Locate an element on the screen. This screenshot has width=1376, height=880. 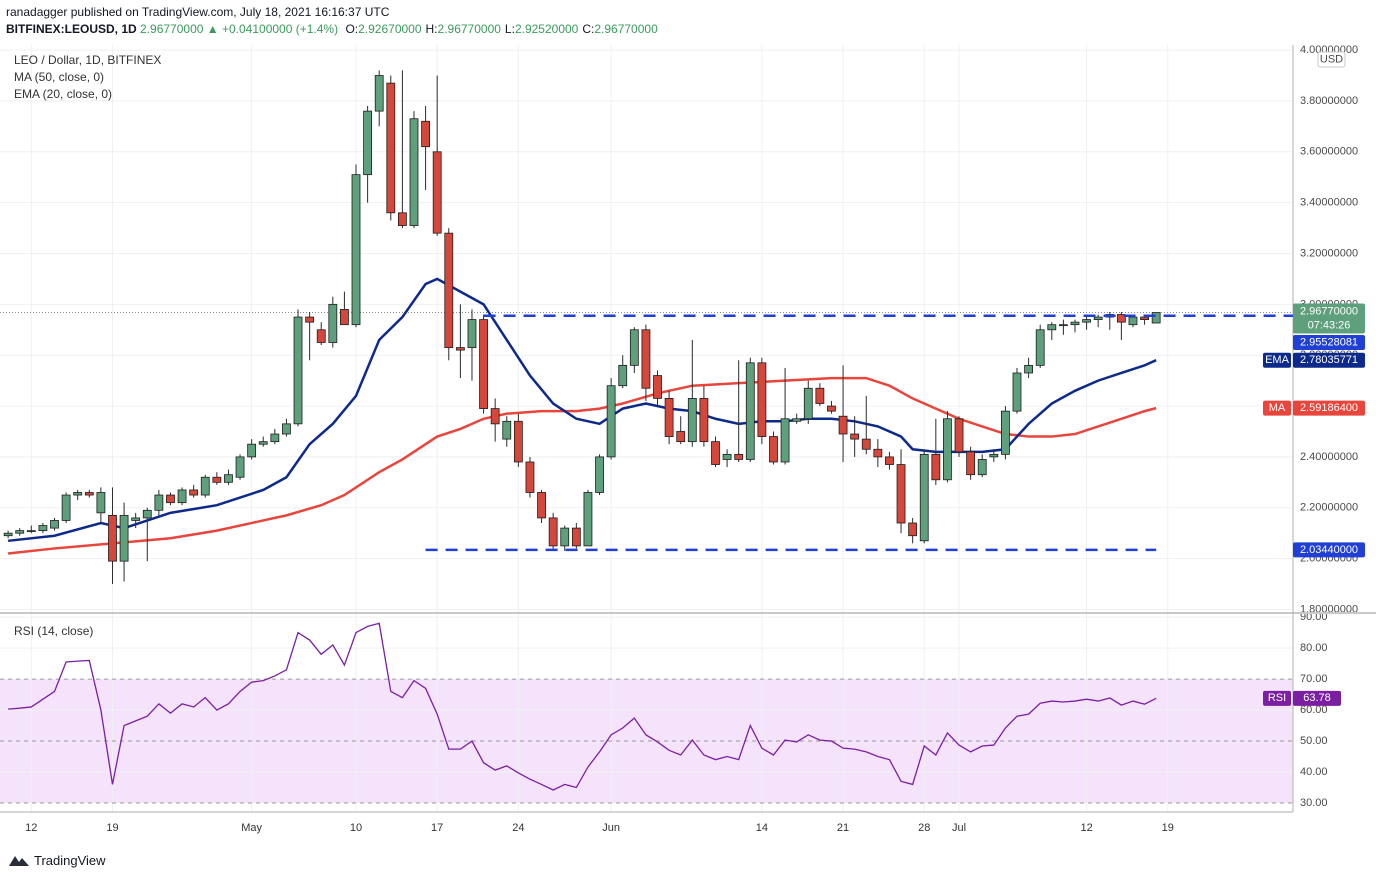
rsi-tag: RSI is located at coordinates (1277, 698).